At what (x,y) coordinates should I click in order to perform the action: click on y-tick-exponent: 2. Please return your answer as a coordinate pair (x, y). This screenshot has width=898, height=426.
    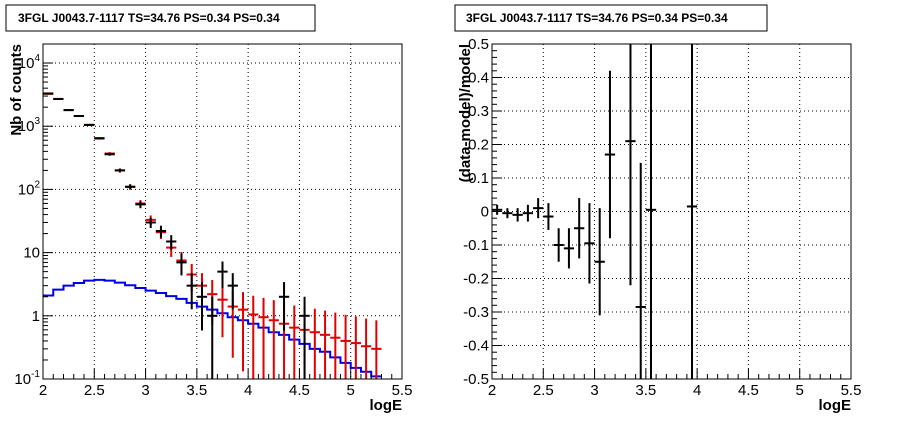
    Looking at the image, I should click on (37, 184).